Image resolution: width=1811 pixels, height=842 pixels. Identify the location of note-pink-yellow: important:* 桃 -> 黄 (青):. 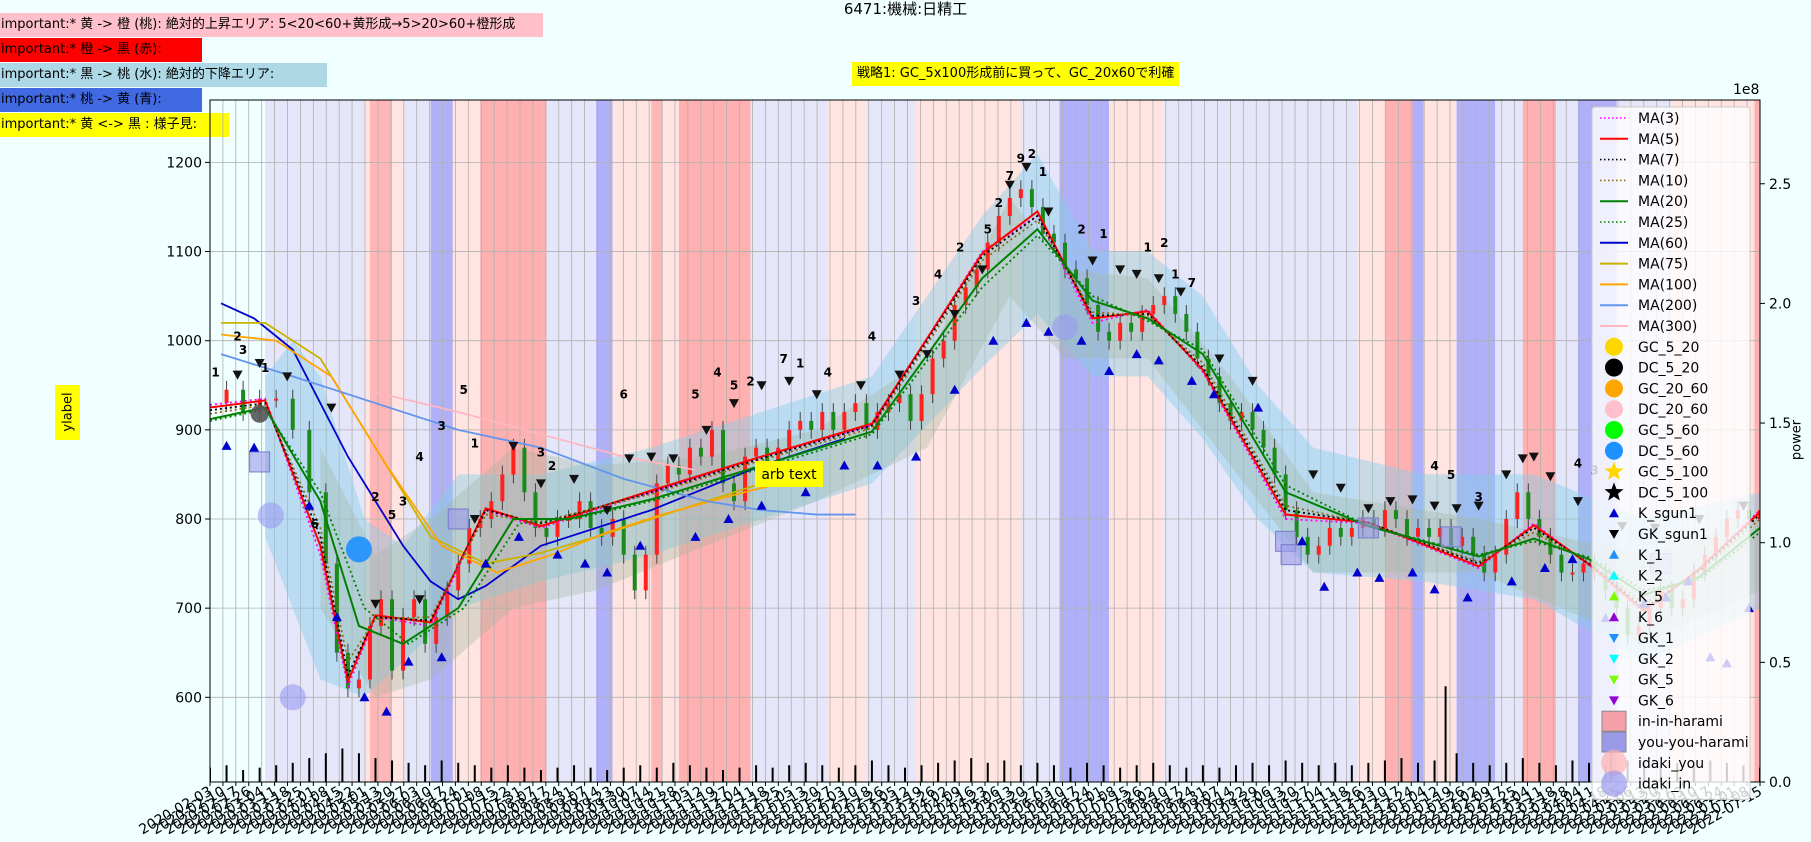
(101, 100).